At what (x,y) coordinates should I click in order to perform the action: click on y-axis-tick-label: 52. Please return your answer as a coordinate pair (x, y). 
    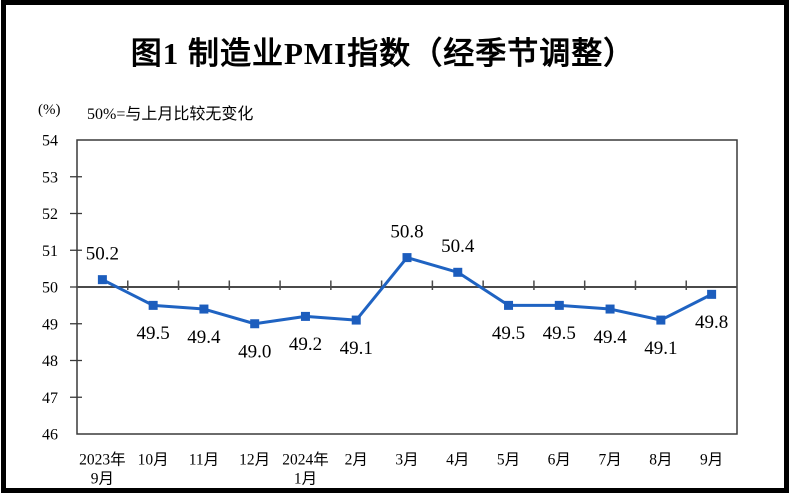
    Looking at the image, I should click on (50, 214).